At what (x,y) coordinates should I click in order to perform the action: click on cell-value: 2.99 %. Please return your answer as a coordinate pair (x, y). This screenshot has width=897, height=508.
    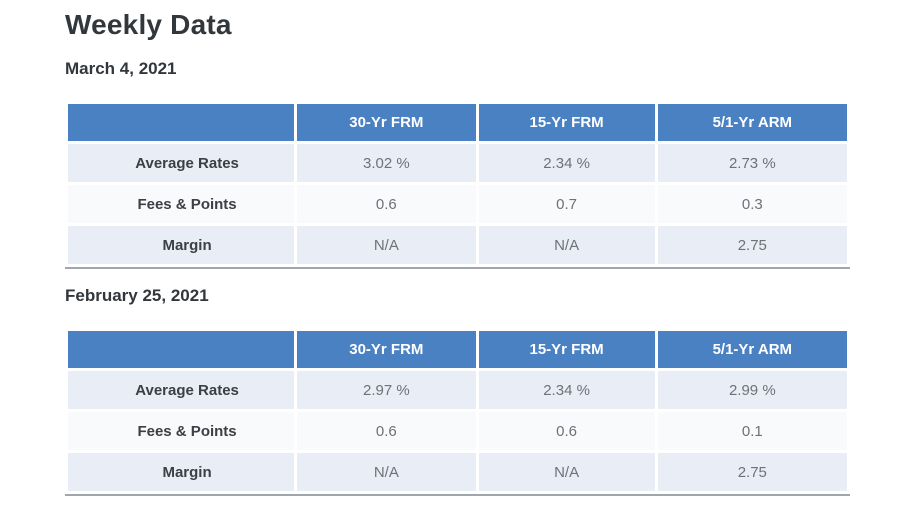
    Looking at the image, I should click on (752, 390).